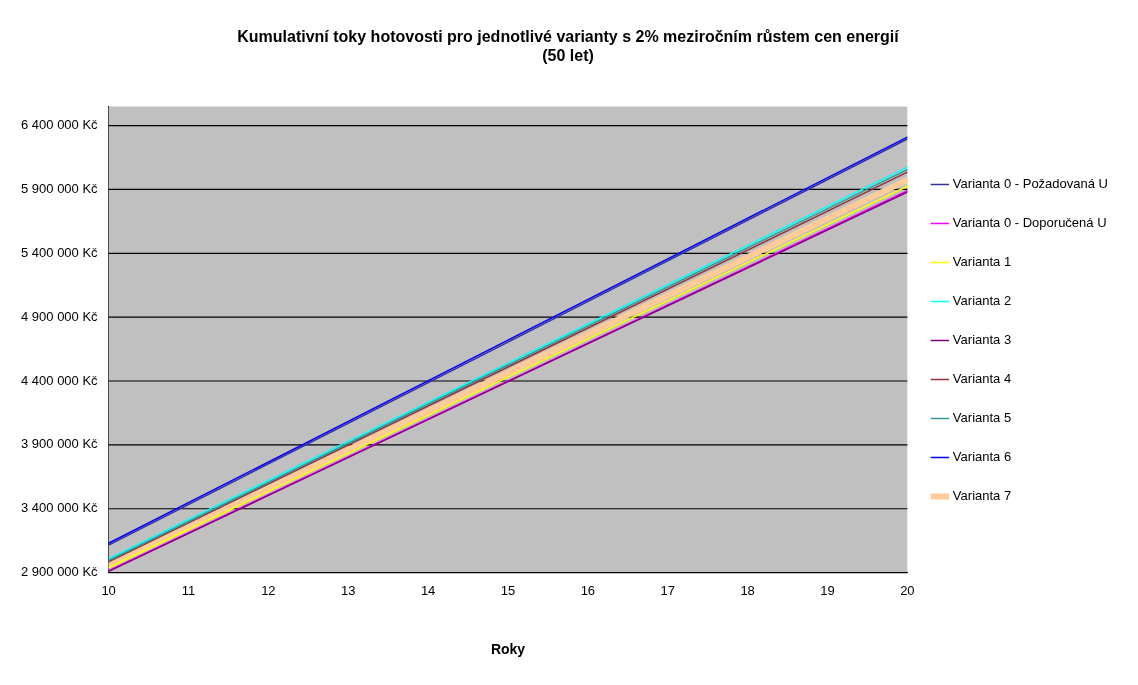 The height and width of the screenshot is (685, 1138). What do you see at coordinates (982, 340) in the screenshot?
I see `legend-label: Varianta 3` at bounding box center [982, 340].